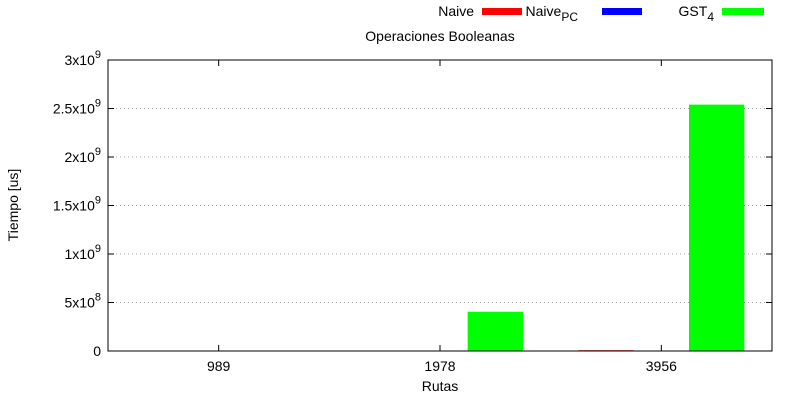  I want to click on chart-title: Operaciones Booleanas, so click(439, 36).